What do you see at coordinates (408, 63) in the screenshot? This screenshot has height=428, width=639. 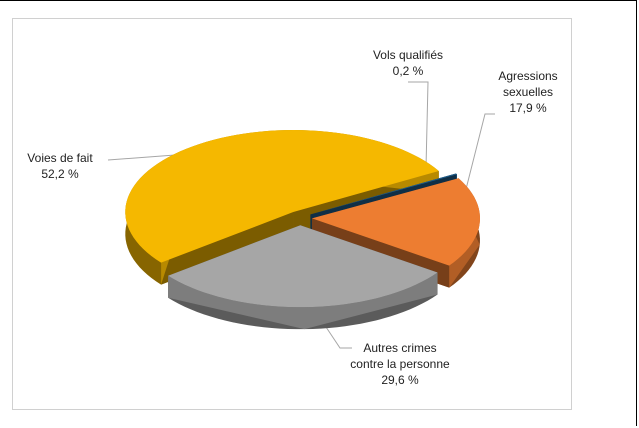 I see `data-label: Vols qualifiés 0,2 %` at bounding box center [408, 63].